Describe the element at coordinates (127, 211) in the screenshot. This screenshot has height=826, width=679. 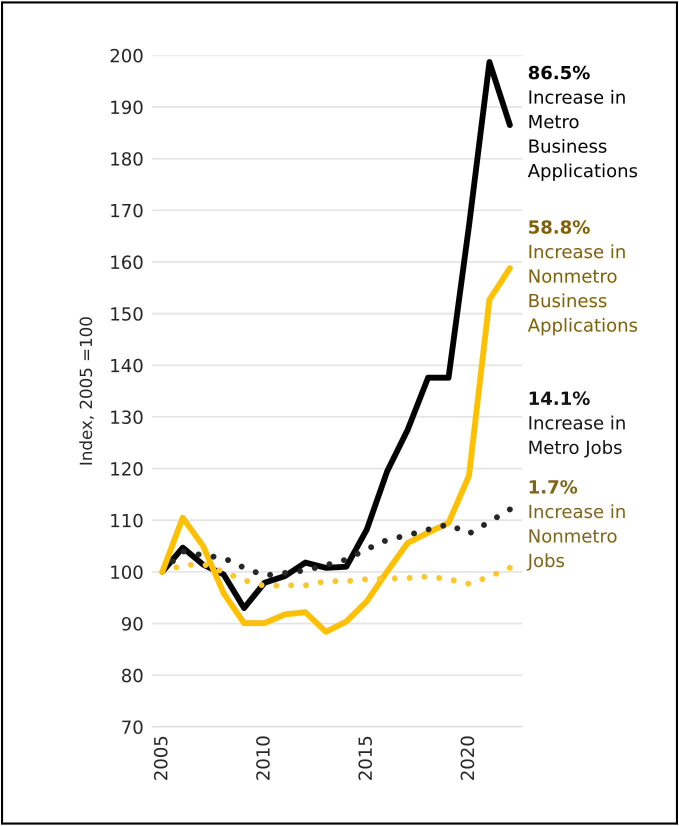
I see `y-tick-label: 170` at that location.